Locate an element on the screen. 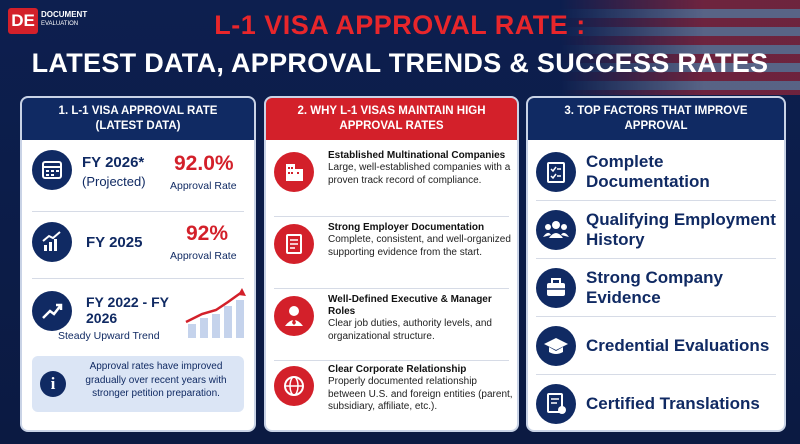 The width and height of the screenshot is (800, 444). calendar-icon is located at coordinates (52, 170).